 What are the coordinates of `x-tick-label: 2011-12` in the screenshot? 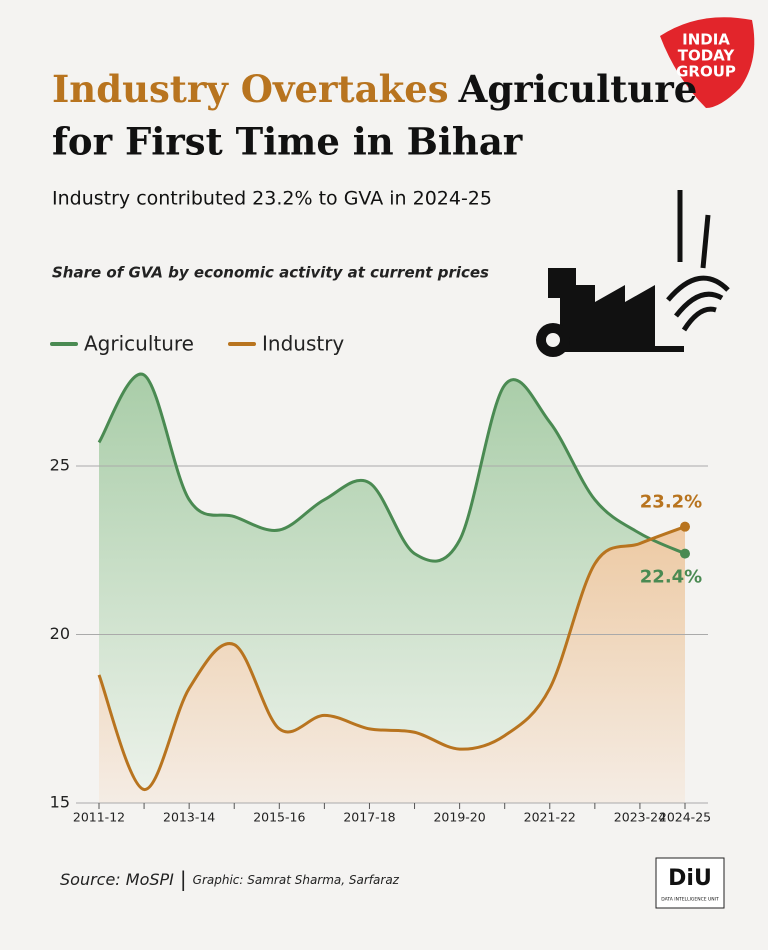 It's located at (99, 817).